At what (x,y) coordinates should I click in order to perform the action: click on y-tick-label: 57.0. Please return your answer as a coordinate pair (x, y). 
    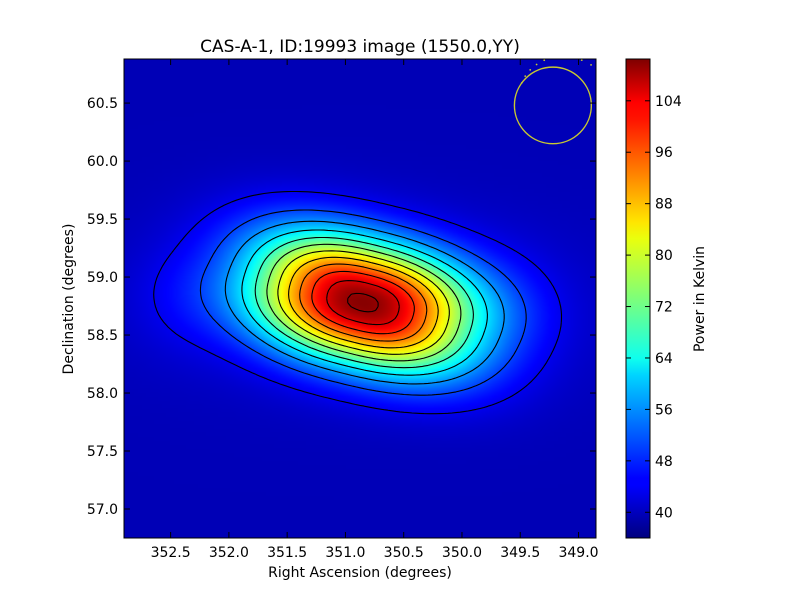
    Looking at the image, I should click on (102, 510).